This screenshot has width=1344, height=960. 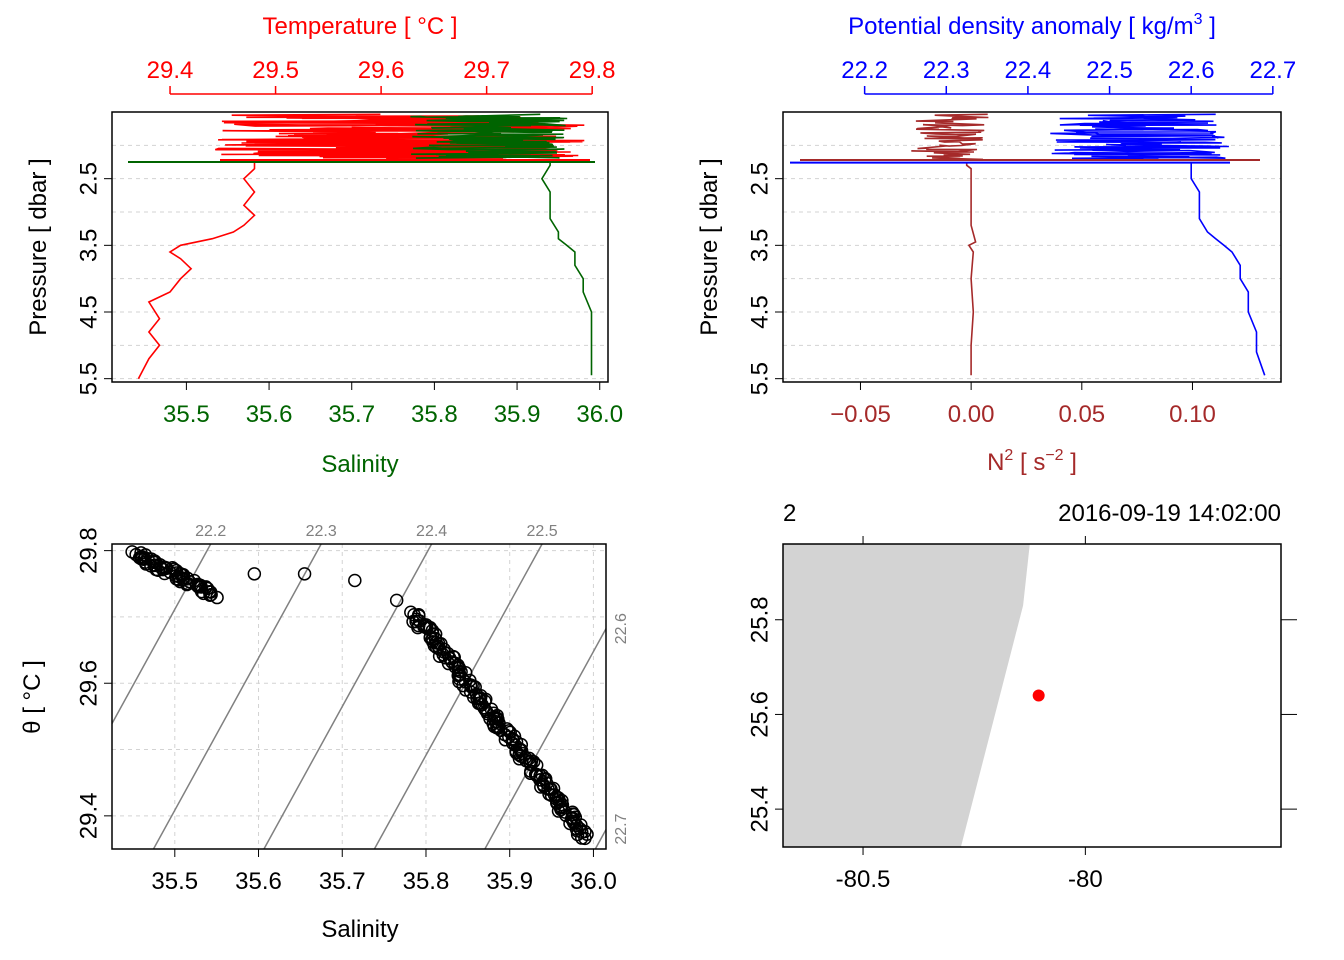 I want to click on top-tick-label: 22.7, so click(x=1272, y=70).